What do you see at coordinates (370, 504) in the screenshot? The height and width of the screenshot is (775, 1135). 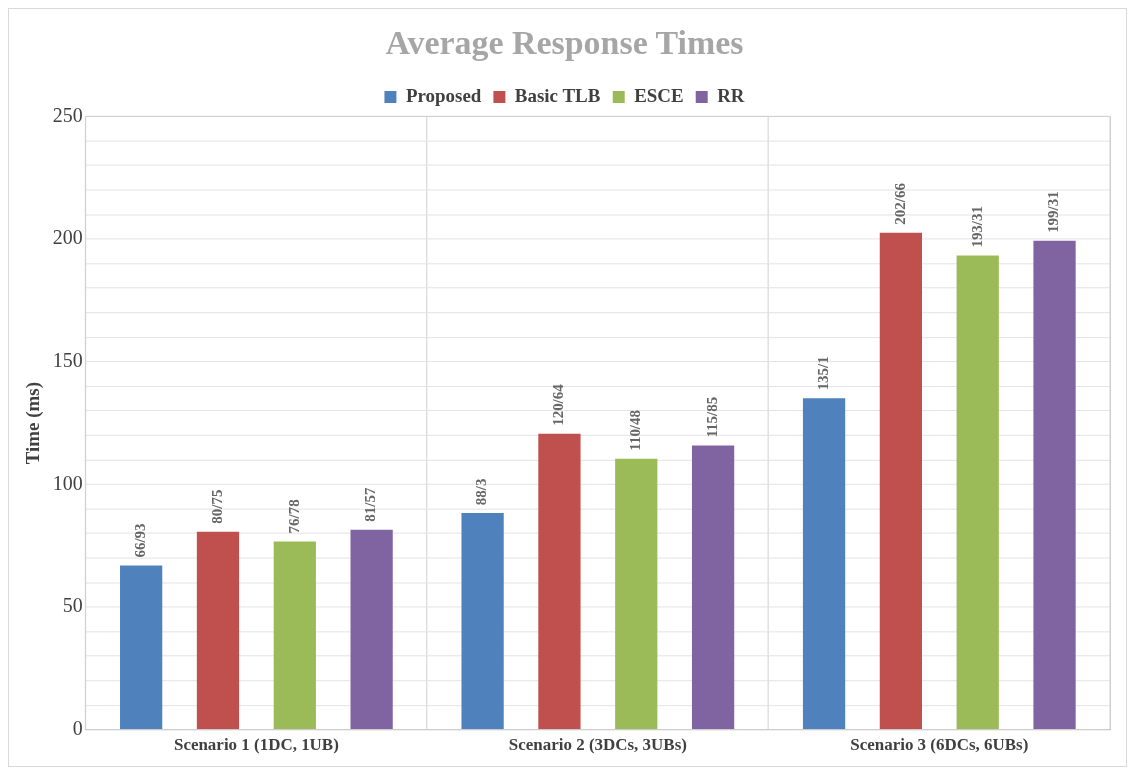 I see `data-label: 81/57` at bounding box center [370, 504].